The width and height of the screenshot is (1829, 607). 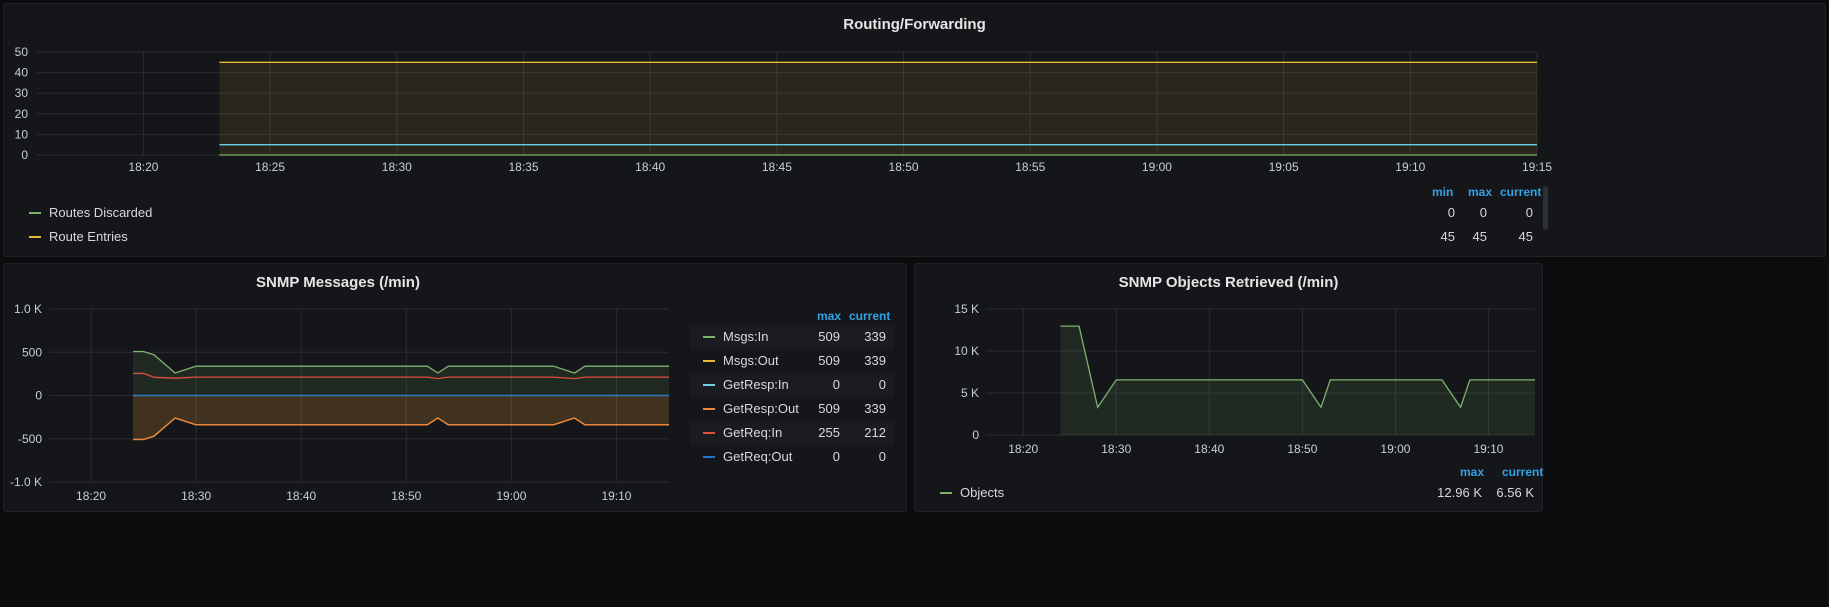 What do you see at coordinates (1479, 236) in the screenshot?
I see `legend-max-value: 45` at bounding box center [1479, 236].